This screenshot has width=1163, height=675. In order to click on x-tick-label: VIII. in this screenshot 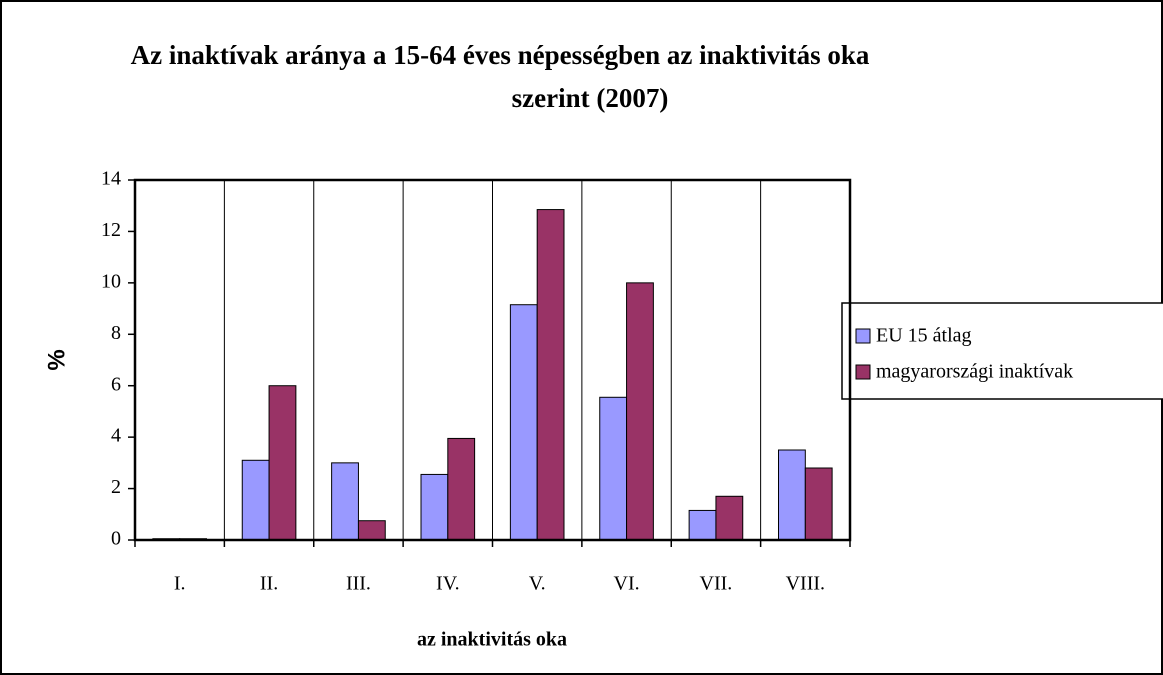, I will do `click(805, 584)`.